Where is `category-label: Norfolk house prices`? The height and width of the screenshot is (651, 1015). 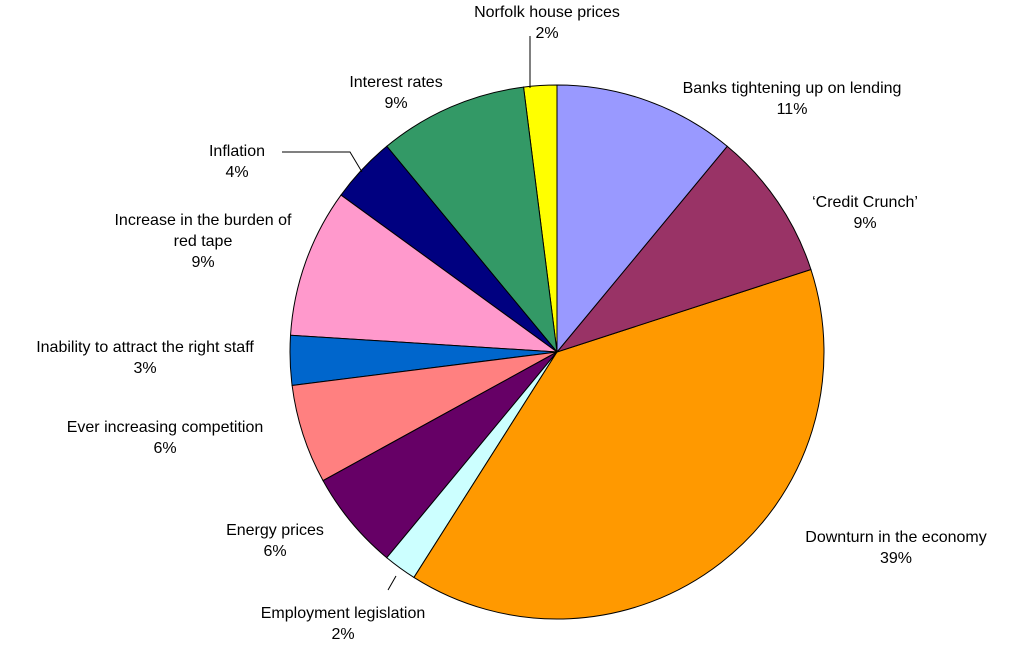
category-label: Norfolk house prices is located at coordinates (547, 12).